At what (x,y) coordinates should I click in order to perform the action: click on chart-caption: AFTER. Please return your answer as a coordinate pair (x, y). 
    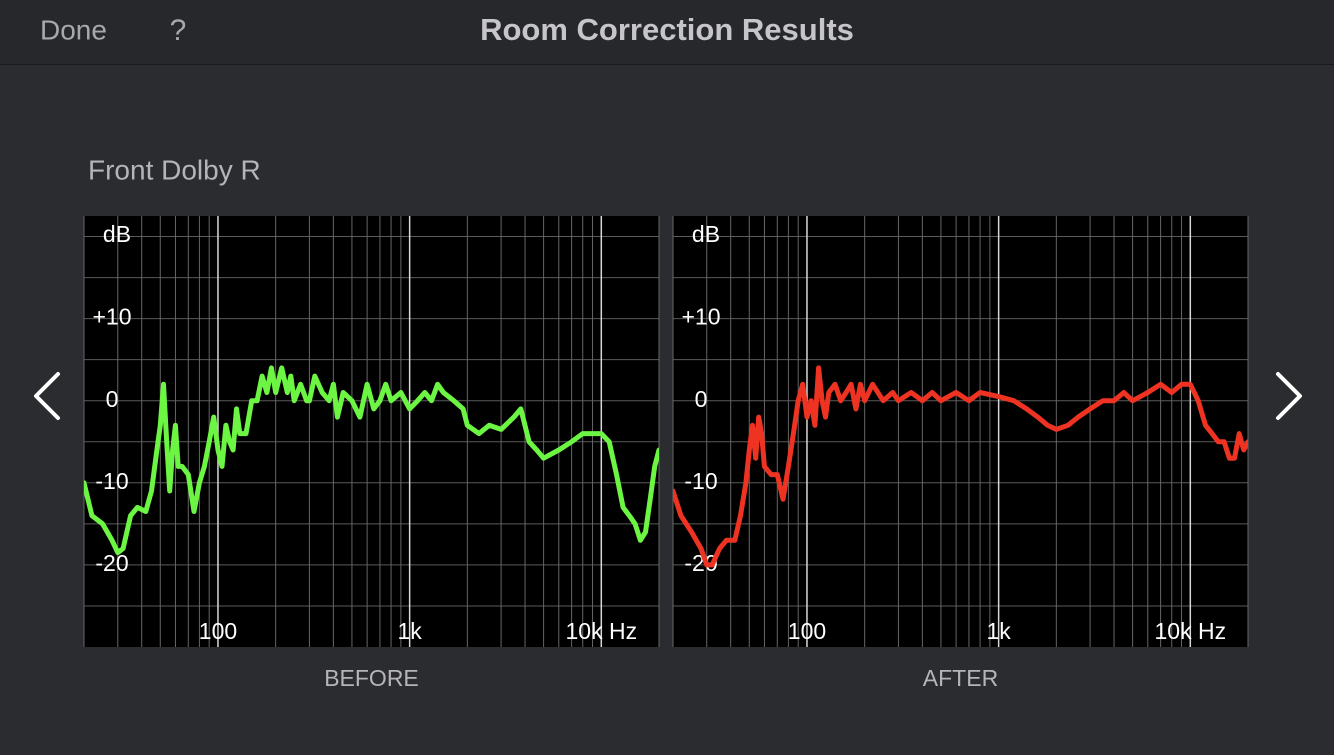
    Looking at the image, I should click on (960, 678).